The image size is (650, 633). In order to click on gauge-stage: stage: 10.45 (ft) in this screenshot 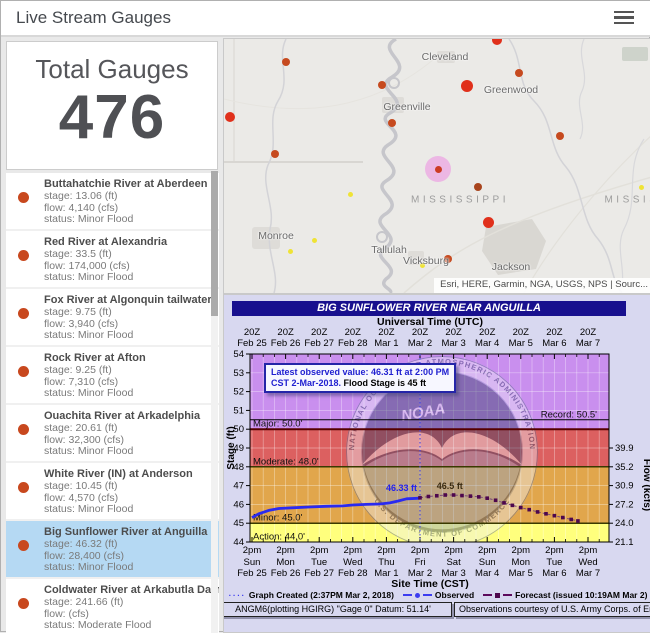, I will do `click(81, 486)`.